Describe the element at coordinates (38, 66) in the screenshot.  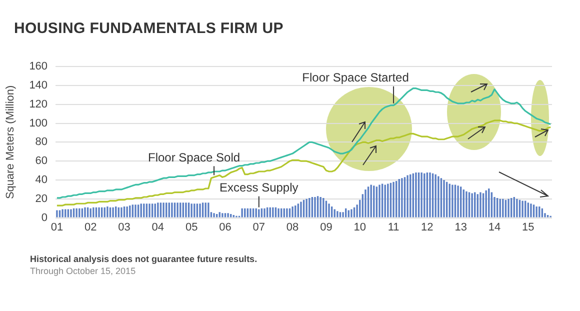
I see `y-tick-label: 160` at that location.